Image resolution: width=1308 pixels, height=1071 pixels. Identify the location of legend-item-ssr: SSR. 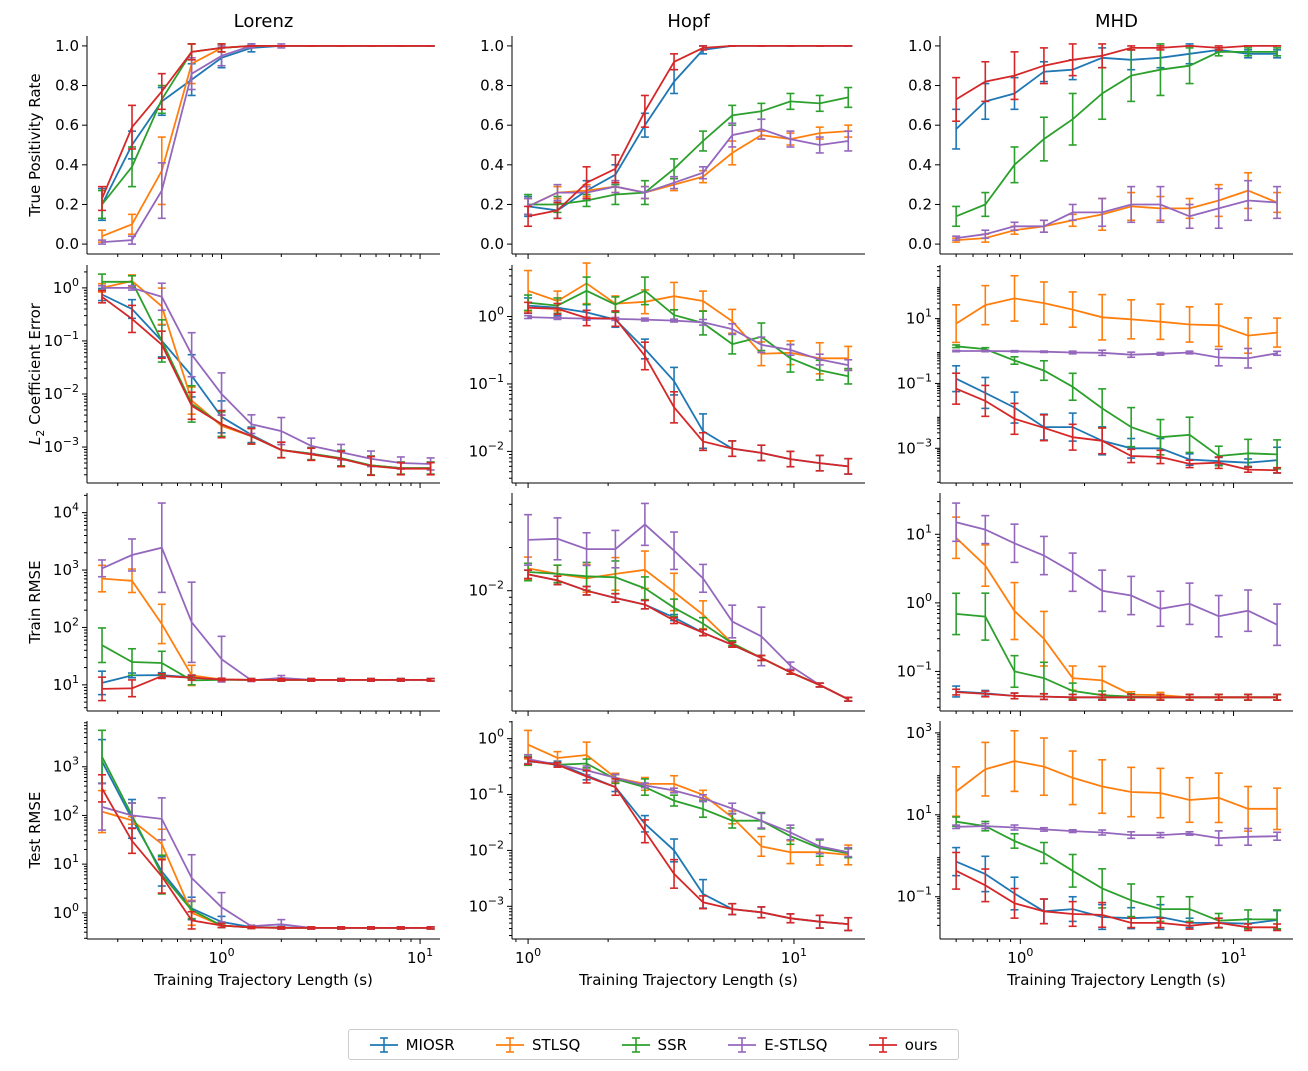
(654, 1044).